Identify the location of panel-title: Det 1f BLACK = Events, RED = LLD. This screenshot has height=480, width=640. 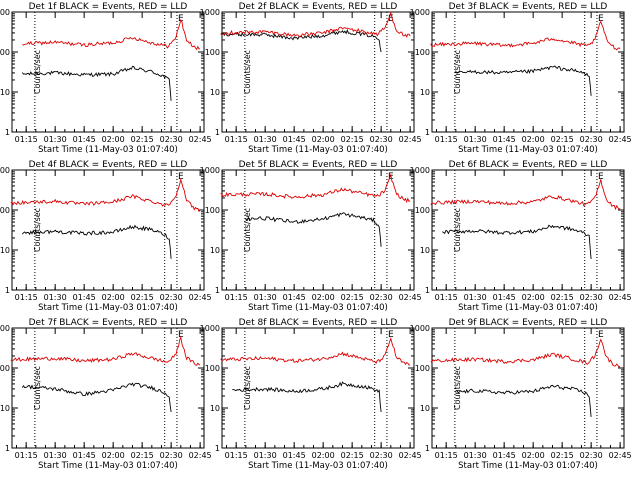
(108, 7).